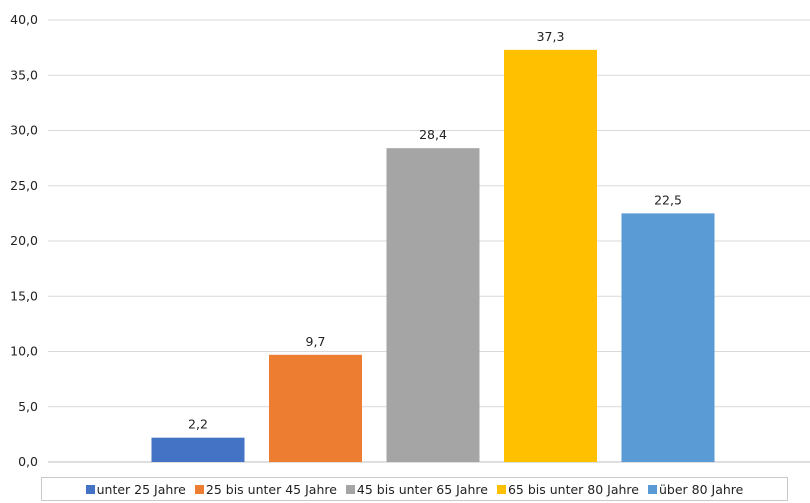 The image size is (810, 503). Describe the element at coordinates (198, 424) in the screenshot. I see `data-label: 2,2` at that location.